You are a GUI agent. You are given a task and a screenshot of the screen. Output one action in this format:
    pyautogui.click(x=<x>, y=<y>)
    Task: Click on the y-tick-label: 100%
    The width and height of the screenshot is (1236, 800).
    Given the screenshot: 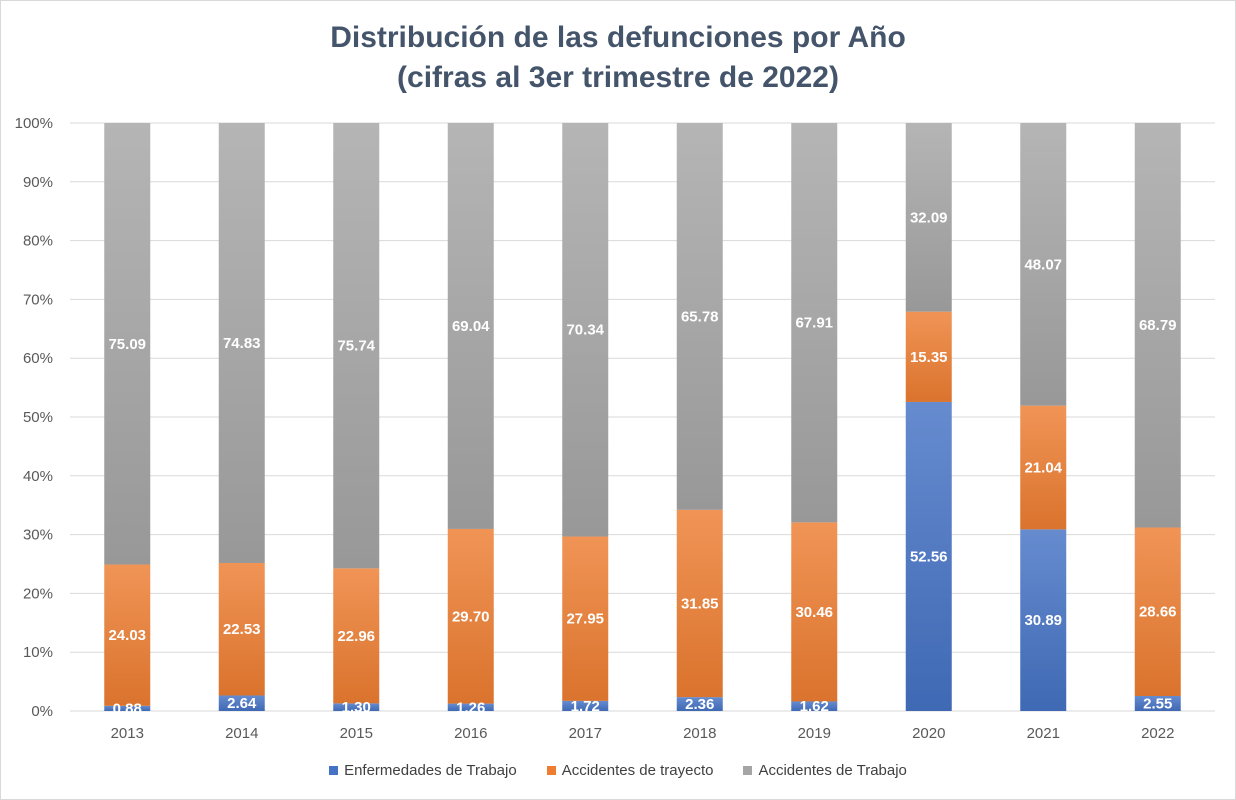 What is the action you would take?
    pyautogui.click(x=34, y=123)
    